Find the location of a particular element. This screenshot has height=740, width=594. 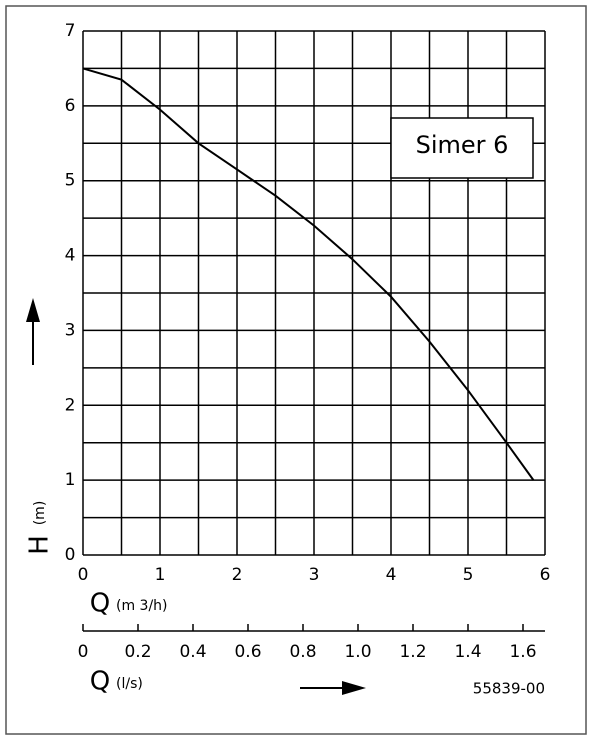

x-label: Q is located at coordinates (100, 604).